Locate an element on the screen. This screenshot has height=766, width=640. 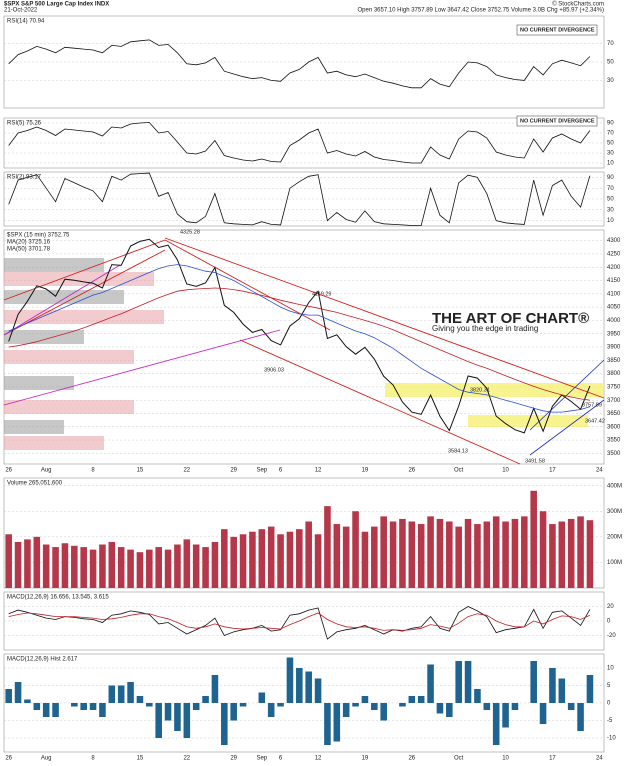
annotation: 3757.89 is located at coordinates (592, 405).